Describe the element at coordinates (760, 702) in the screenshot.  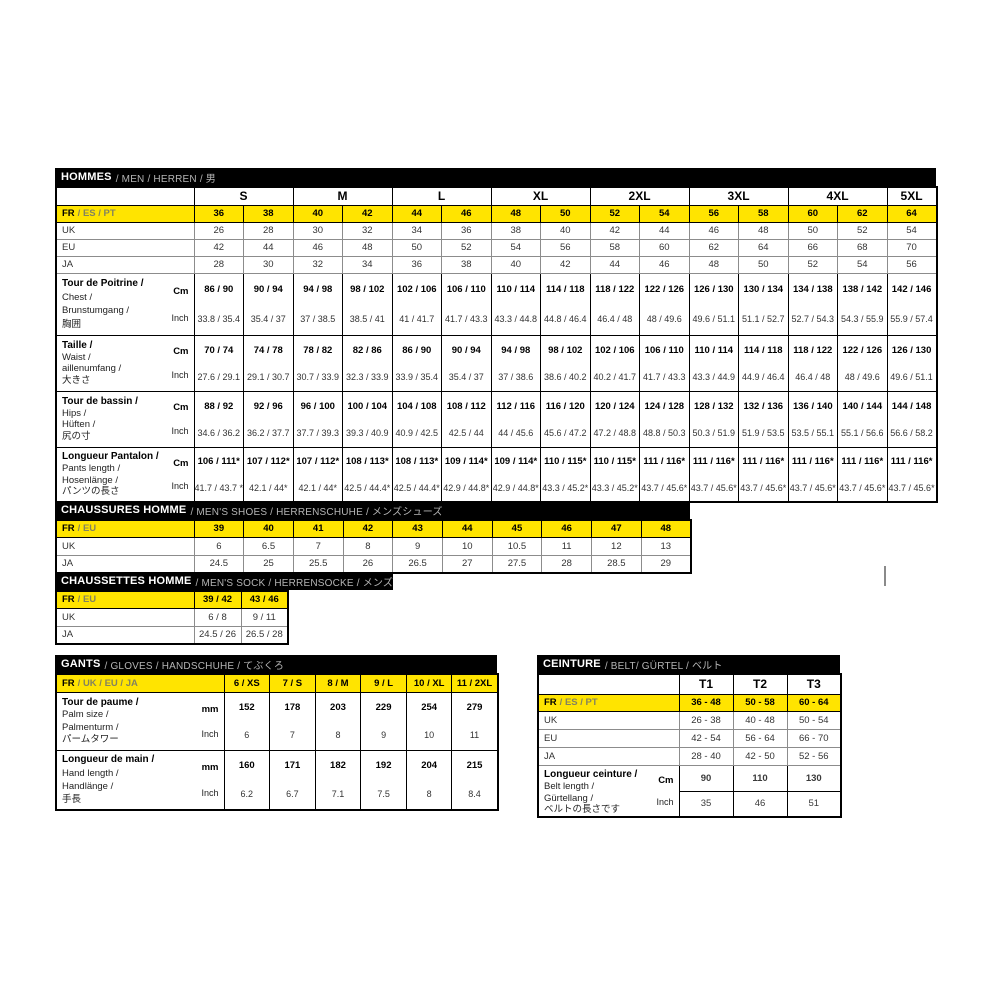
I see `fr-size-value: 50 - 58` at that location.